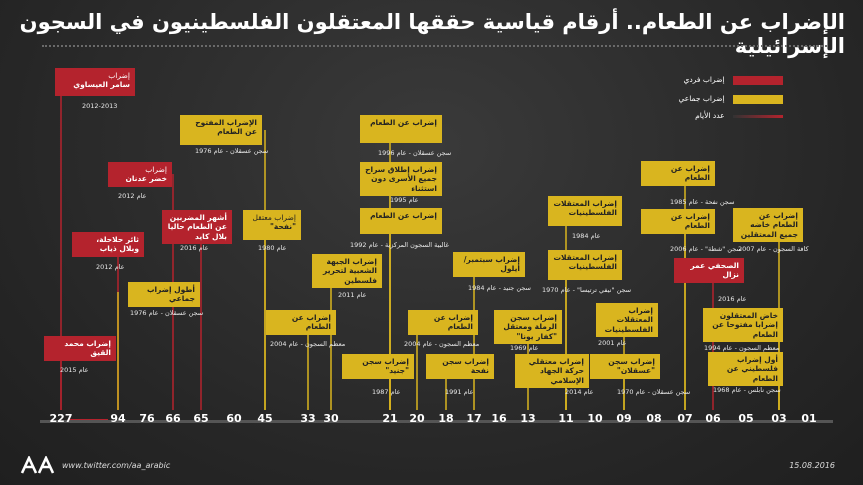  What do you see at coordinates (156, 169) in the screenshot?
I see `event-label-prefix: إضراب` at bounding box center [156, 169].